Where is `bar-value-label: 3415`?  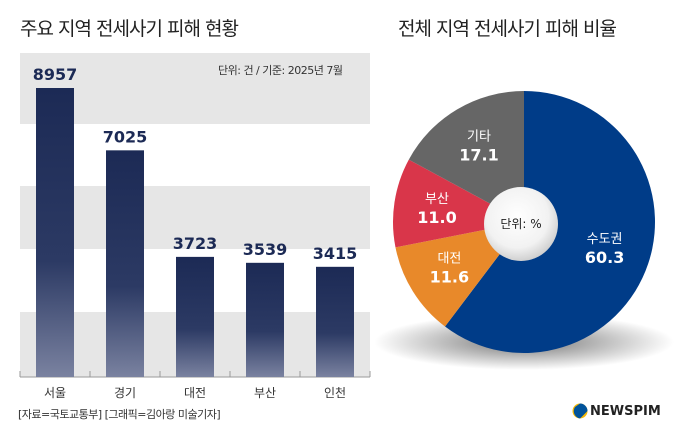
bar-value-label: 3415 is located at coordinates (335, 253).